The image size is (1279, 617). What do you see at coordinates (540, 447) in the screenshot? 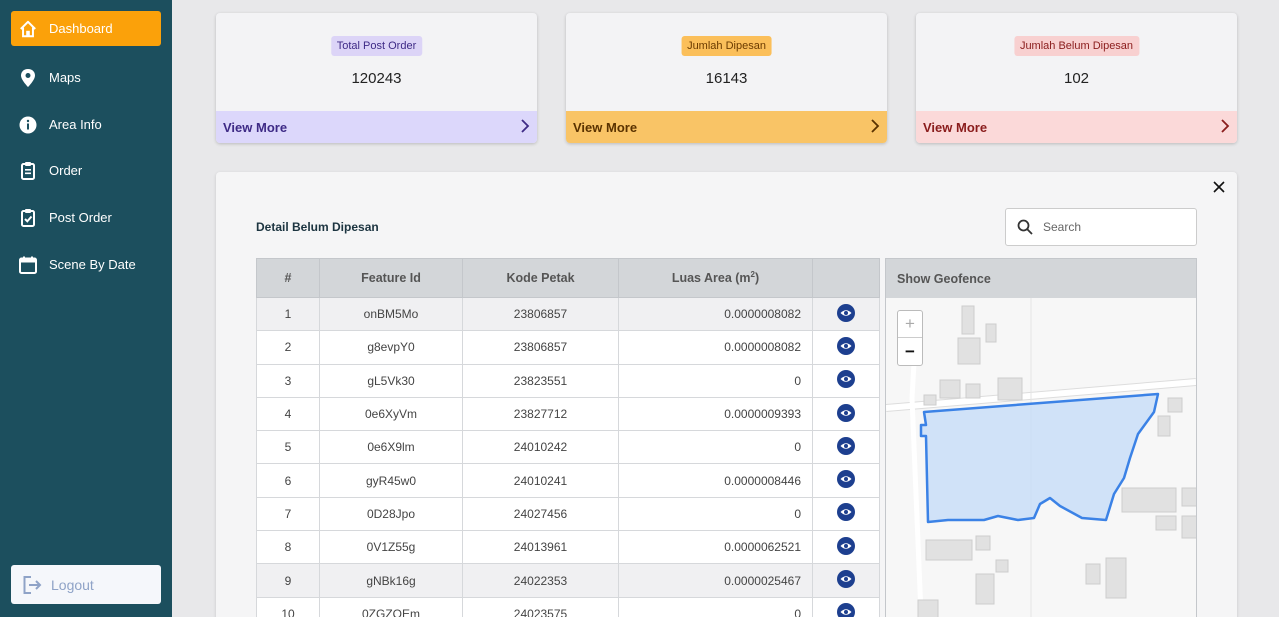
I see `cell-kode-petak: 24010242` at bounding box center [540, 447].